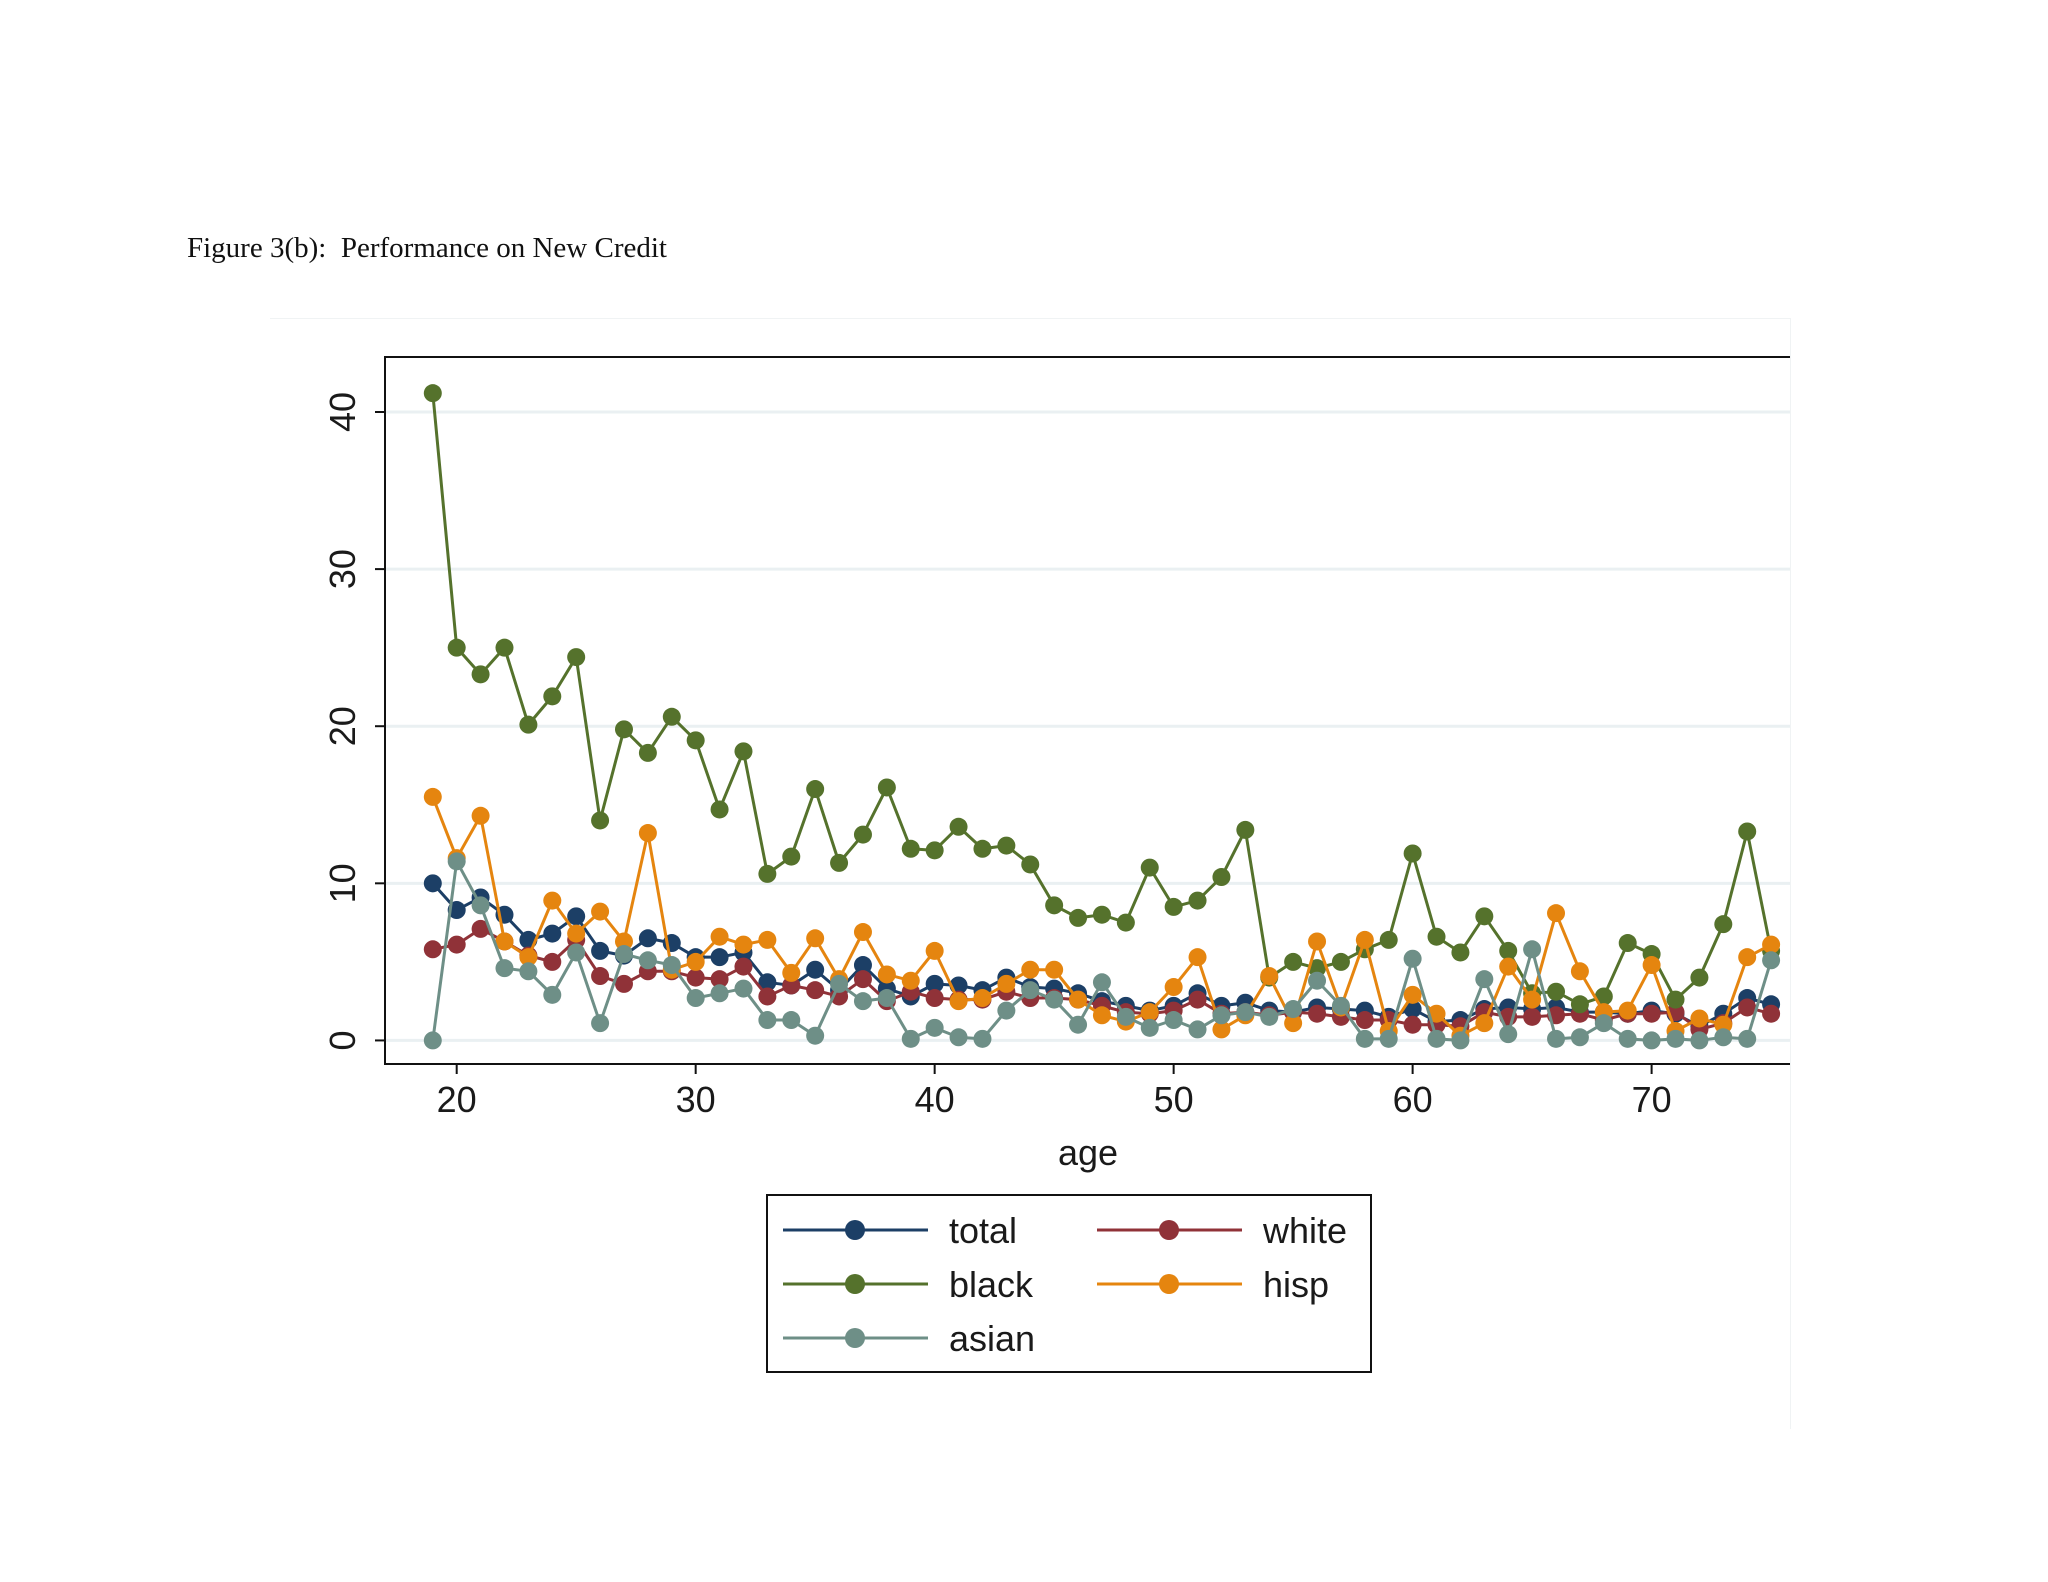 The width and height of the screenshot is (2048, 1582). What do you see at coordinates (1222, 1230) in the screenshot?
I see `legend-item-white: white` at bounding box center [1222, 1230].